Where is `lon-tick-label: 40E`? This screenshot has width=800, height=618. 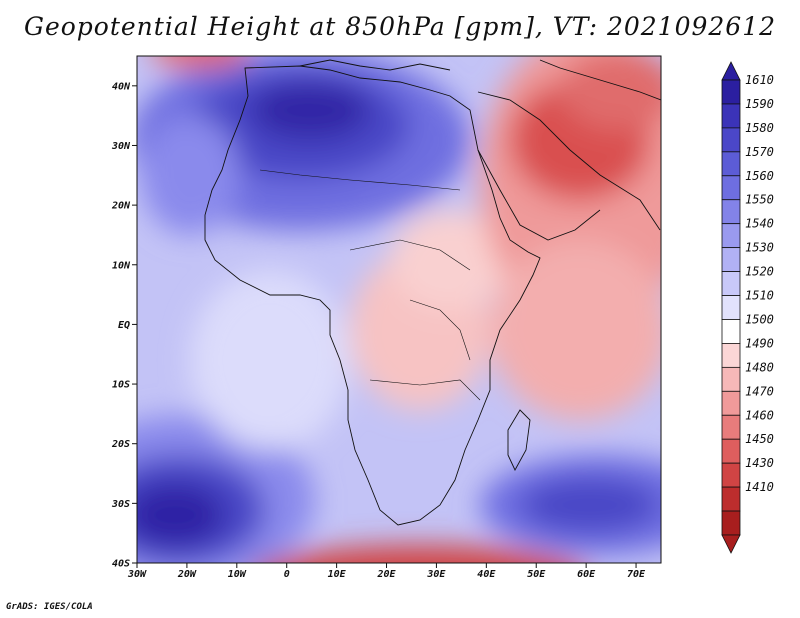
lon-tick-label: 40E is located at coordinates (486, 574).